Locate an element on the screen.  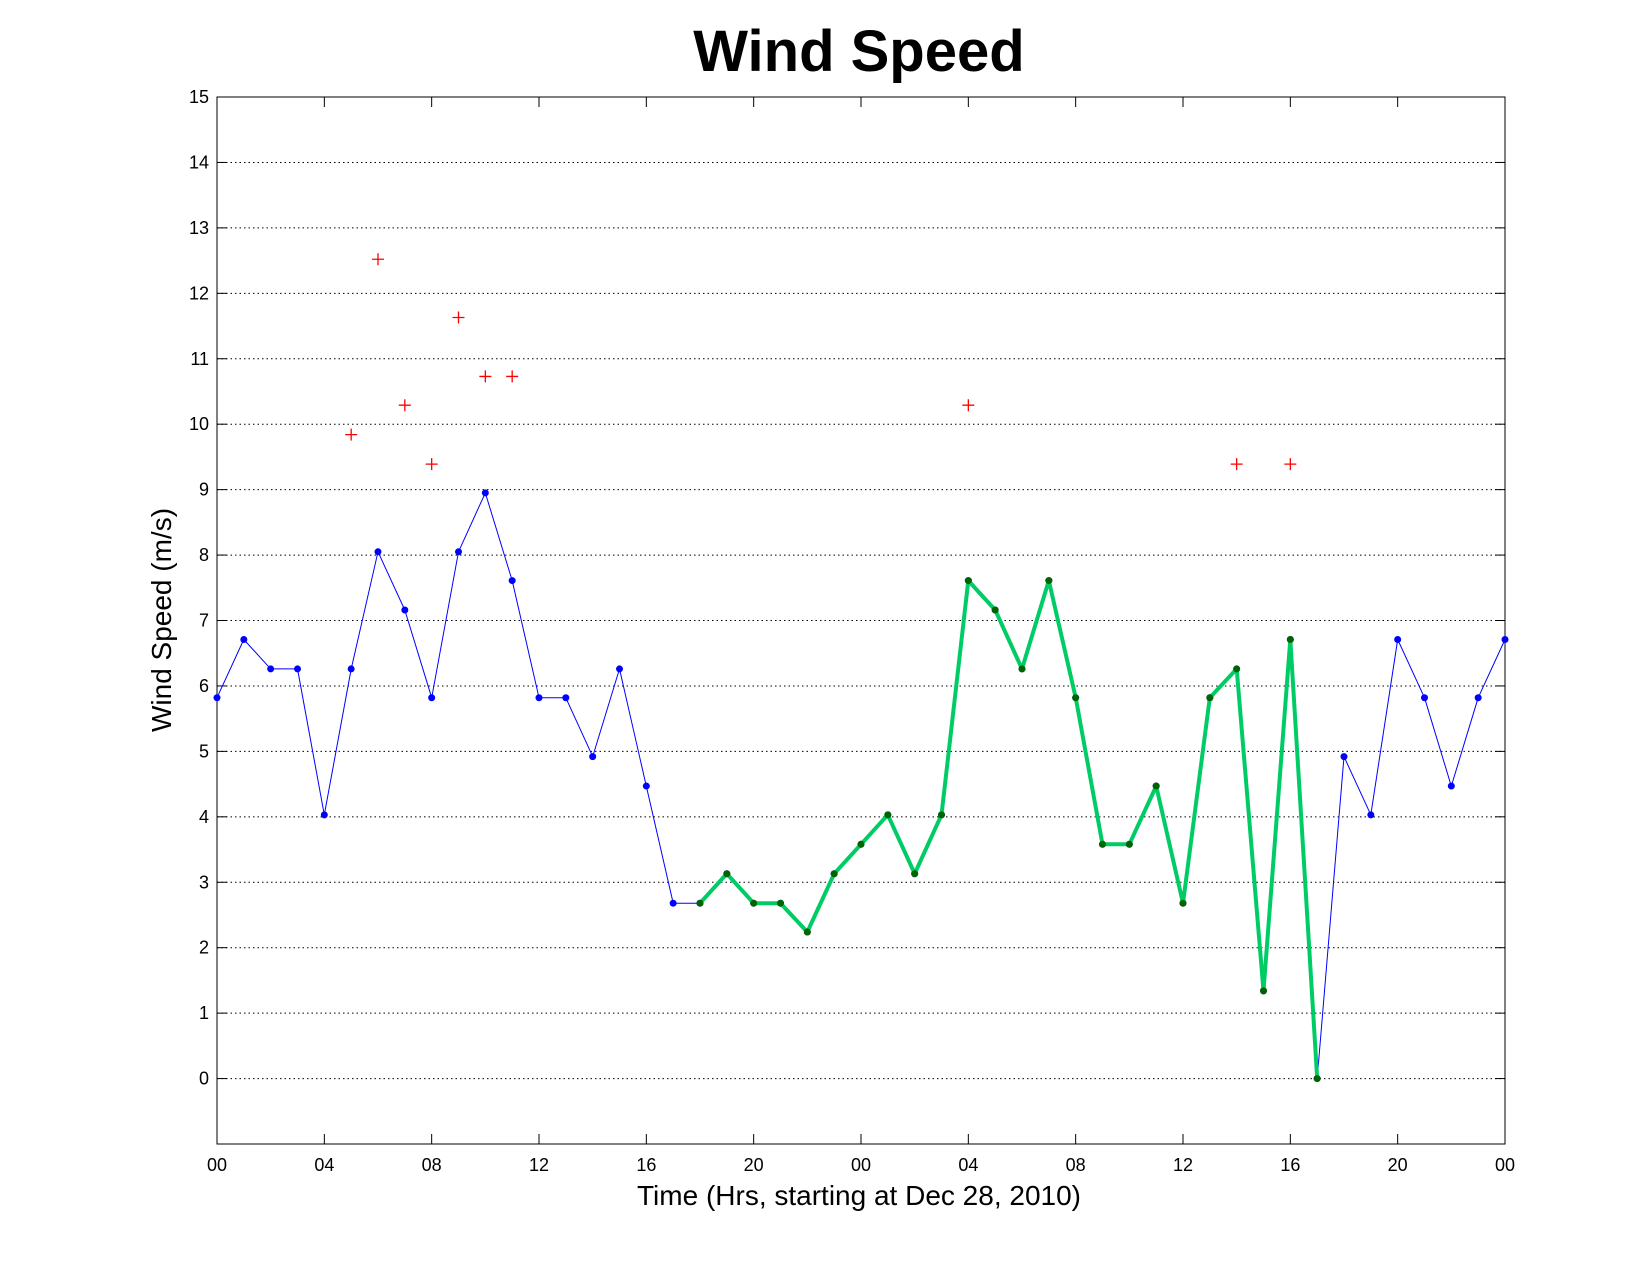
chart-title: Wind Speed is located at coordinates (858, 51).